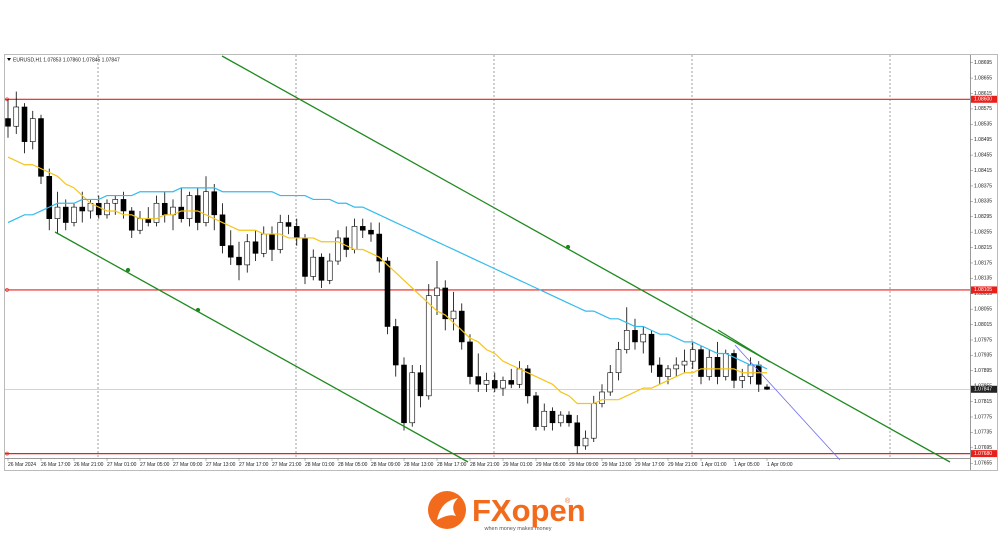  What do you see at coordinates (617, 465) in the screenshot?
I see `x-tick-label: 29 Mar 13:00` at bounding box center [617, 465].